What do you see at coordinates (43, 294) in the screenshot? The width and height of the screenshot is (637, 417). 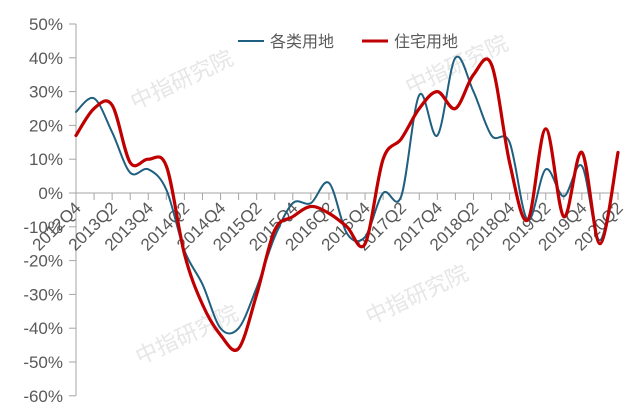 I see `y-tick-label: -30%` at bounding box center [43, 294].